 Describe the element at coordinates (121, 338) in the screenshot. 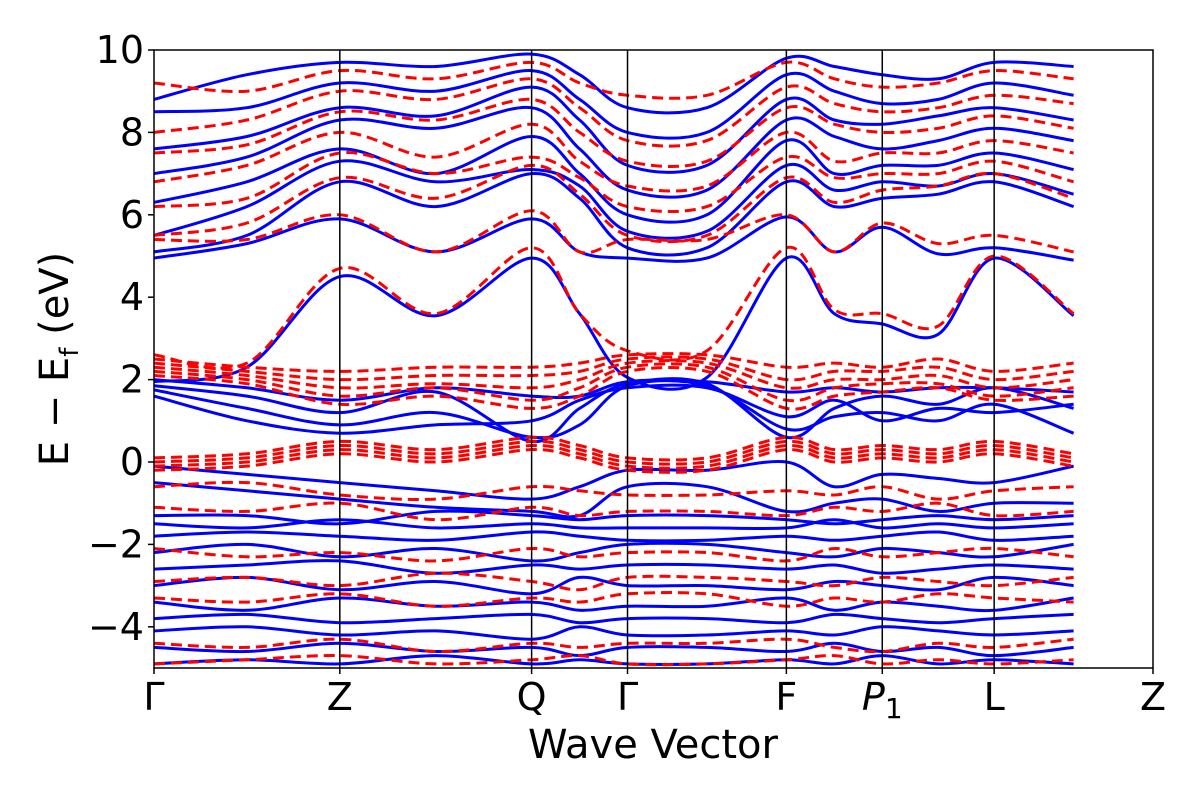

I see `y-axis-ticks: −4 −2 0 2 4 6 8 10` at that location.